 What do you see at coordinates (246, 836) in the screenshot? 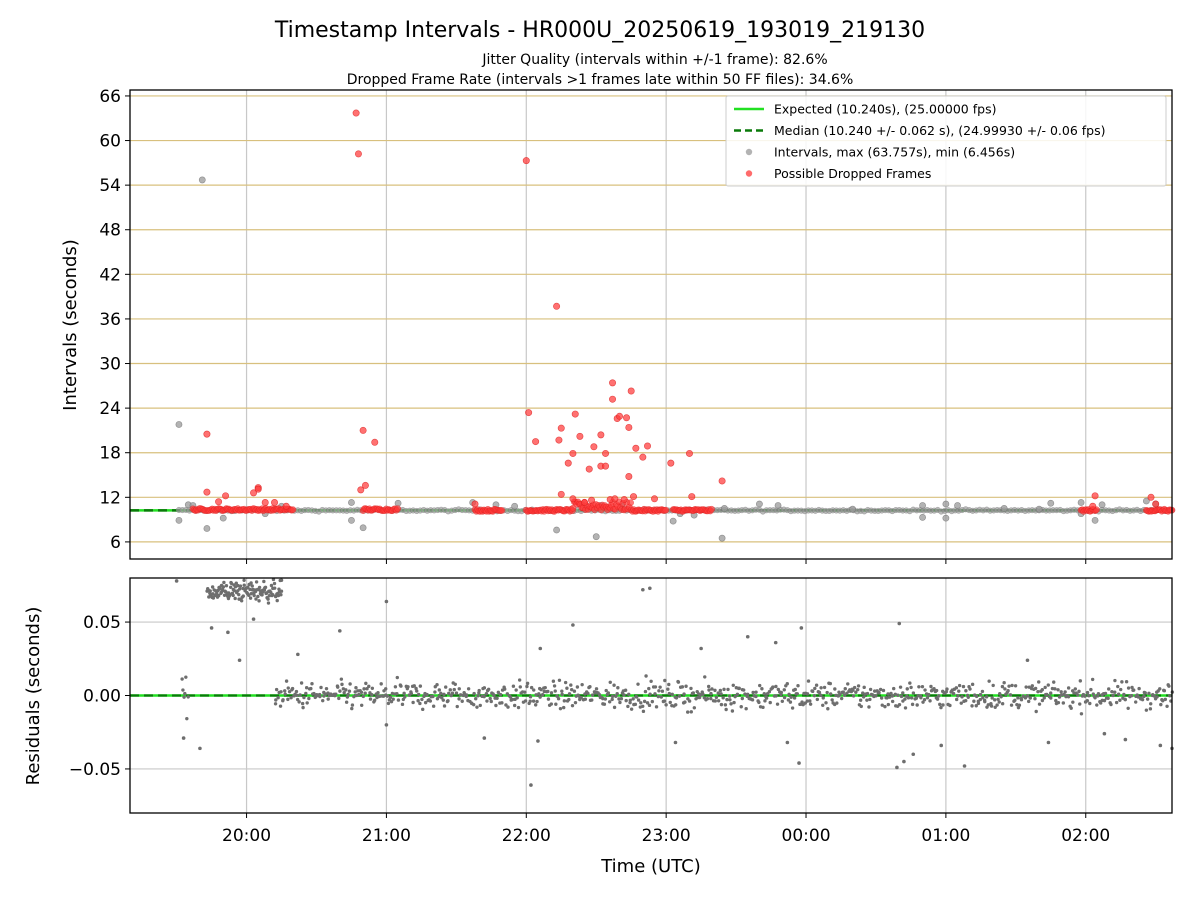
I see `x-tick-label: 20:00` at bounding box center [246, 836].